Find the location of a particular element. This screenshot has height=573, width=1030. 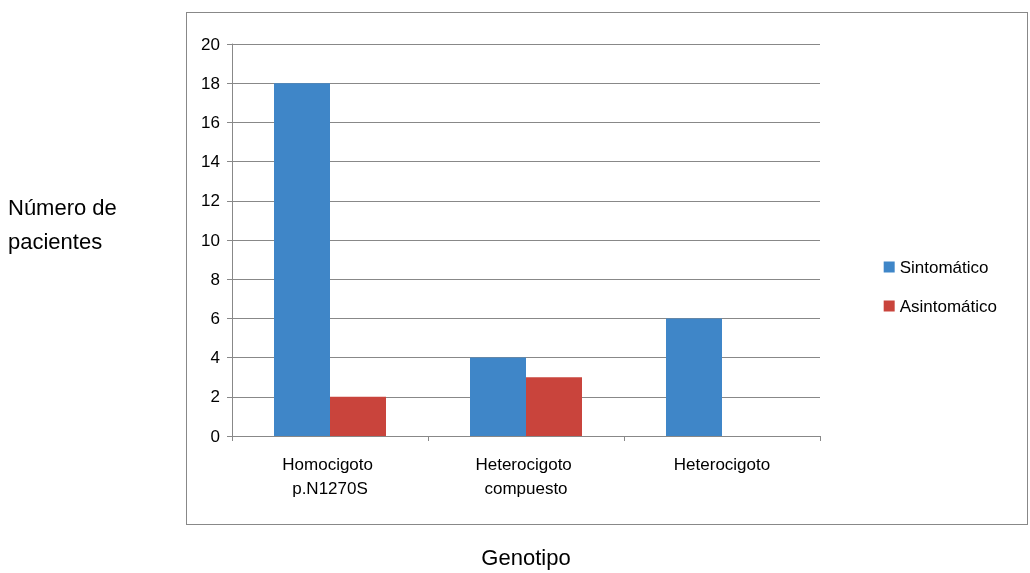

x-axis-title: Genotipo is located at coordinates (526, 557).